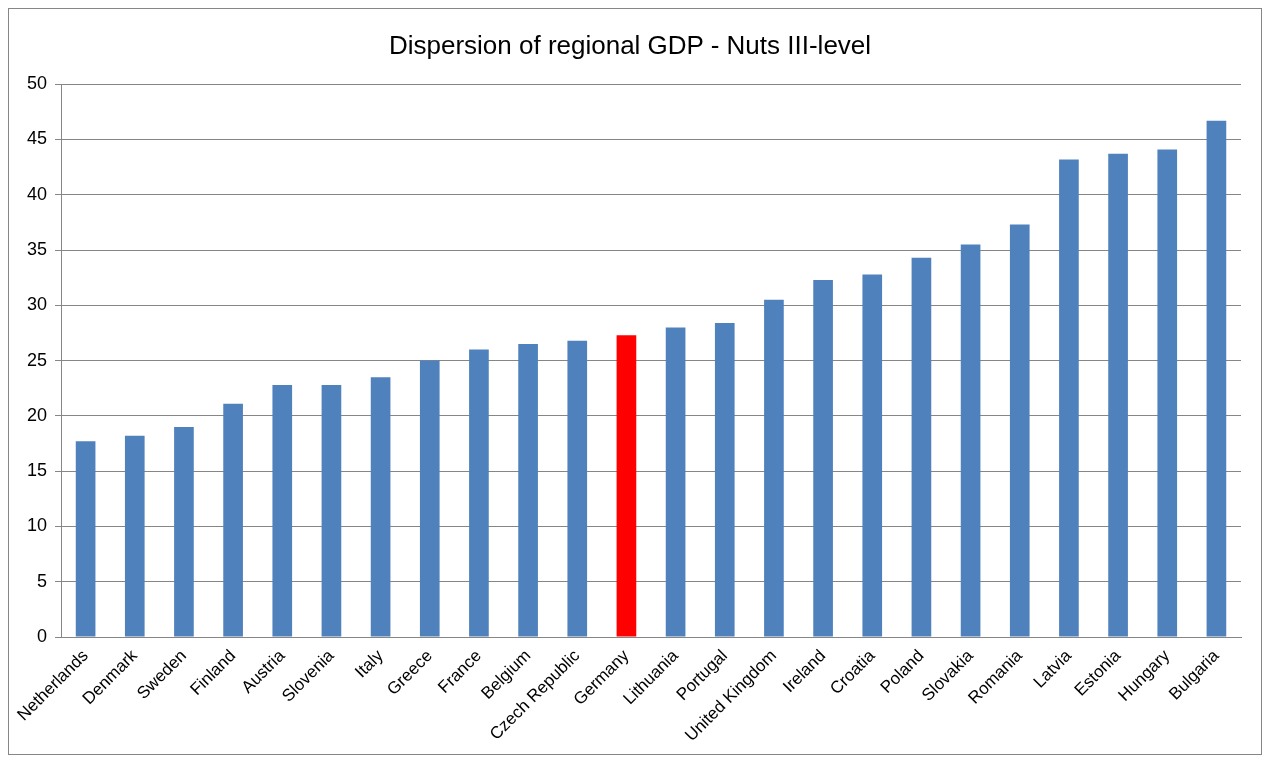 Image resolution: width=1274 pixels, height=767 pixels. Describe the element at coordinates (37, 304) in the screenshot. I see `y-tick-label: 30` at that location.